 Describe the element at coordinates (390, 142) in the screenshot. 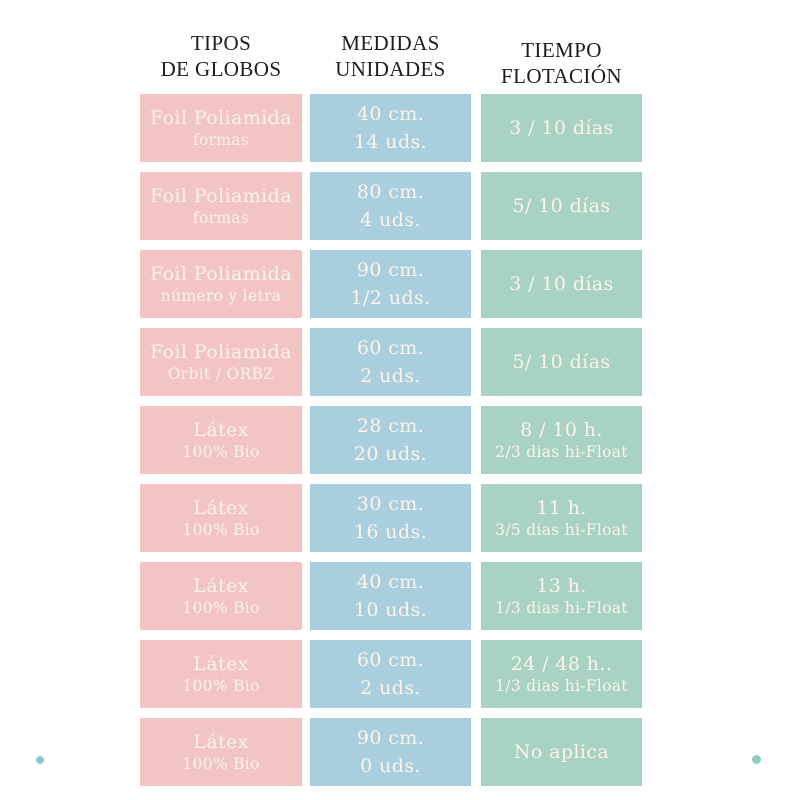

I see `cell-sub-text: 14 uds.` at that location.